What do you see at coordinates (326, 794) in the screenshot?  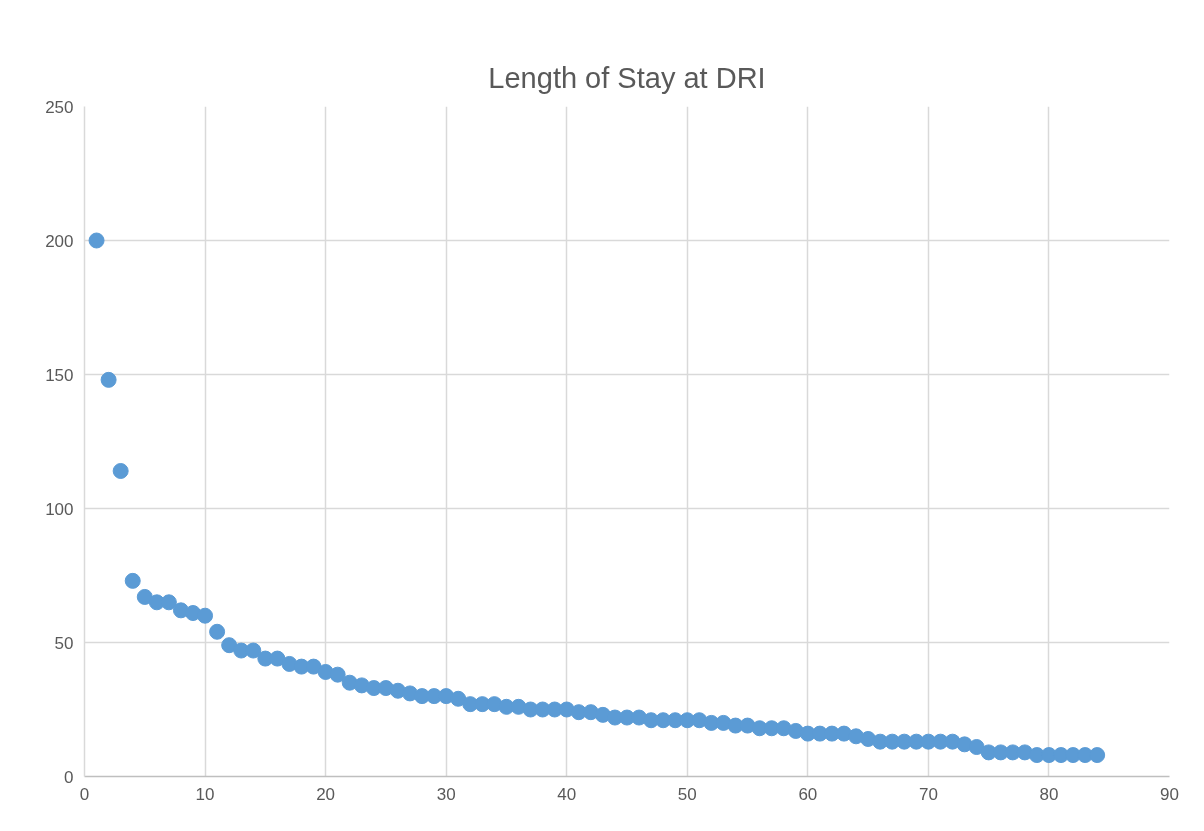 I see `x-tick-label: 20` at bounding box center [326, 794].